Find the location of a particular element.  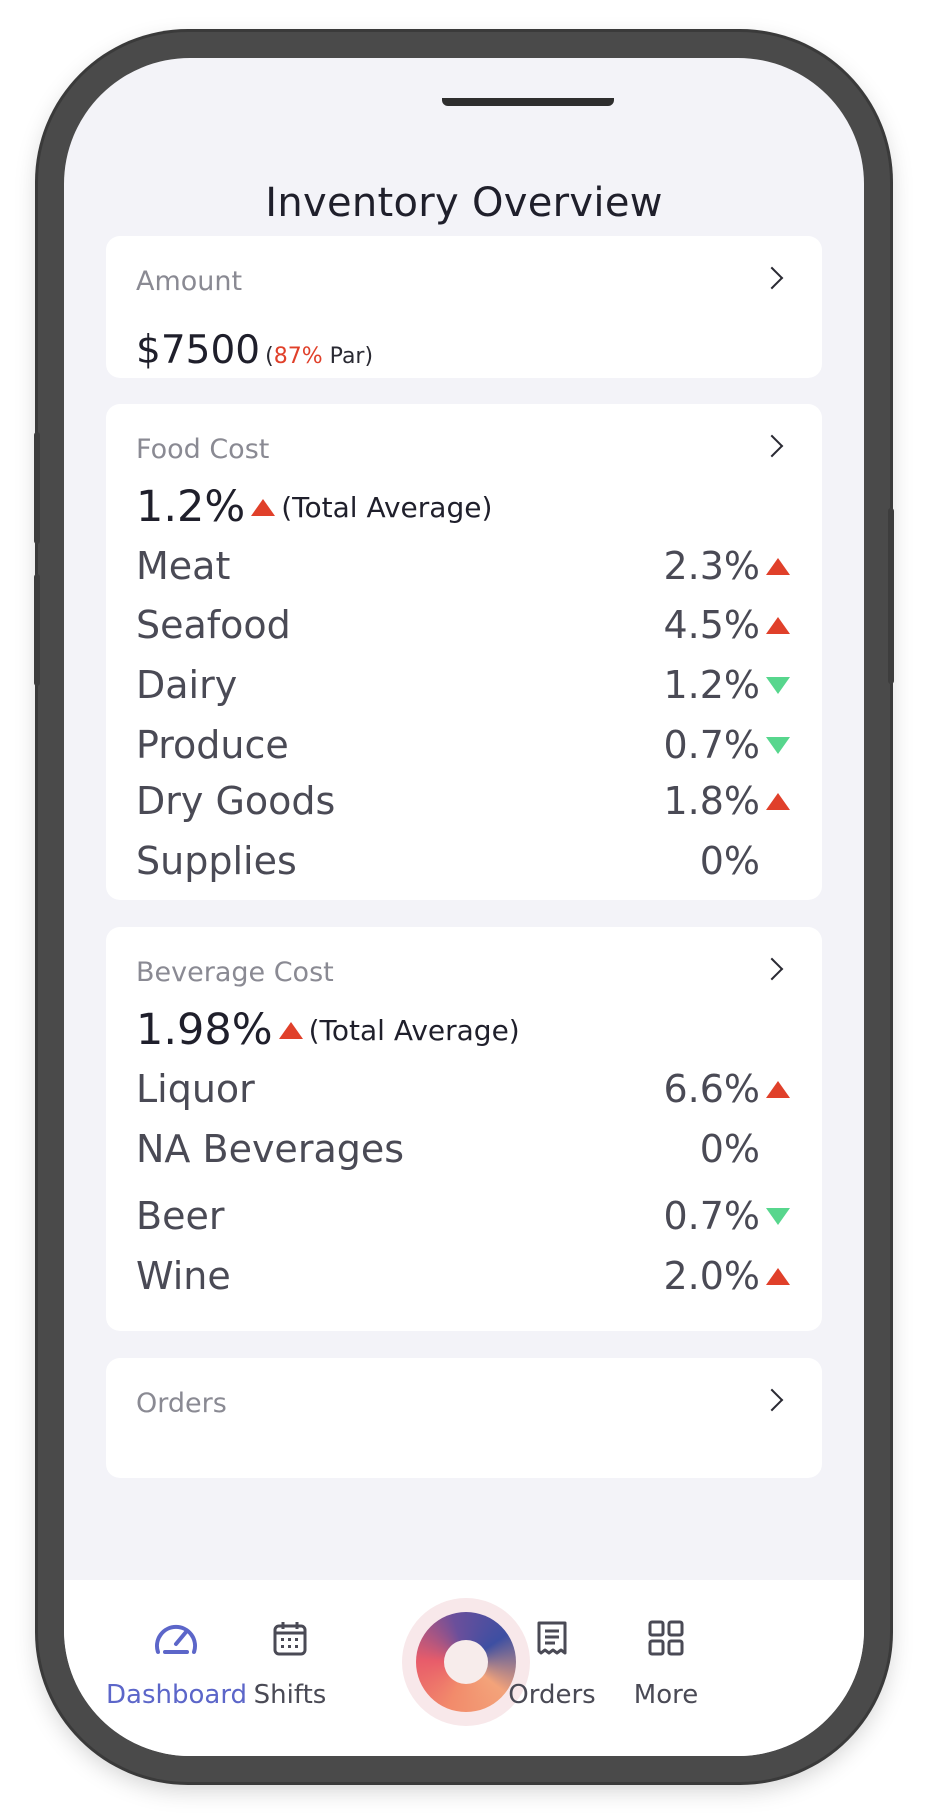

cost-row-value-group: 2.3% is located at coordinates (726, 566).